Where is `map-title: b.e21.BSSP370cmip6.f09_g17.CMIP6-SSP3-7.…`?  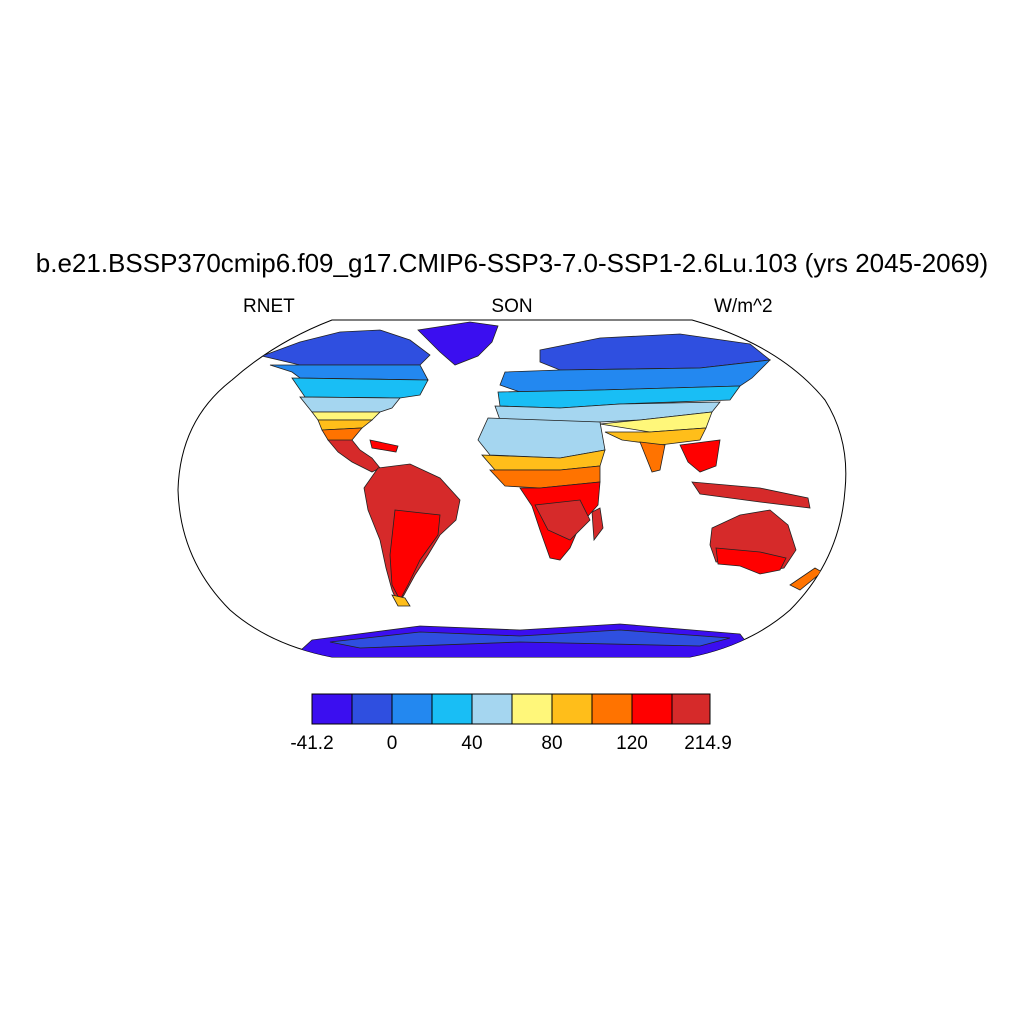 map-title: b.e21.BSSP370cmip6.f09_g17.CMIP6-SSP3-7.… is located at coordinates (512, 263).